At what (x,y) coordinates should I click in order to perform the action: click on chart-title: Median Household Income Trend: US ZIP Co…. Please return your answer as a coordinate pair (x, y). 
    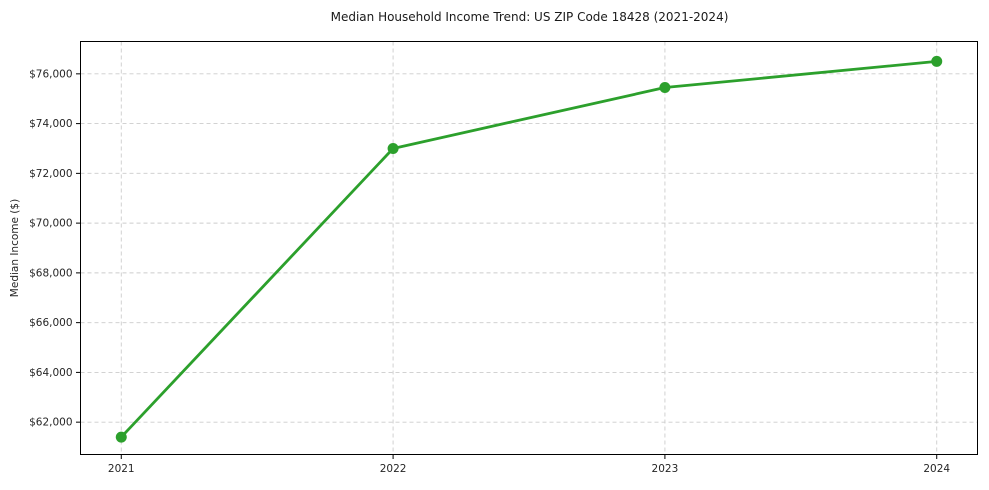
    Looking at the image, I should click on (529, 17).